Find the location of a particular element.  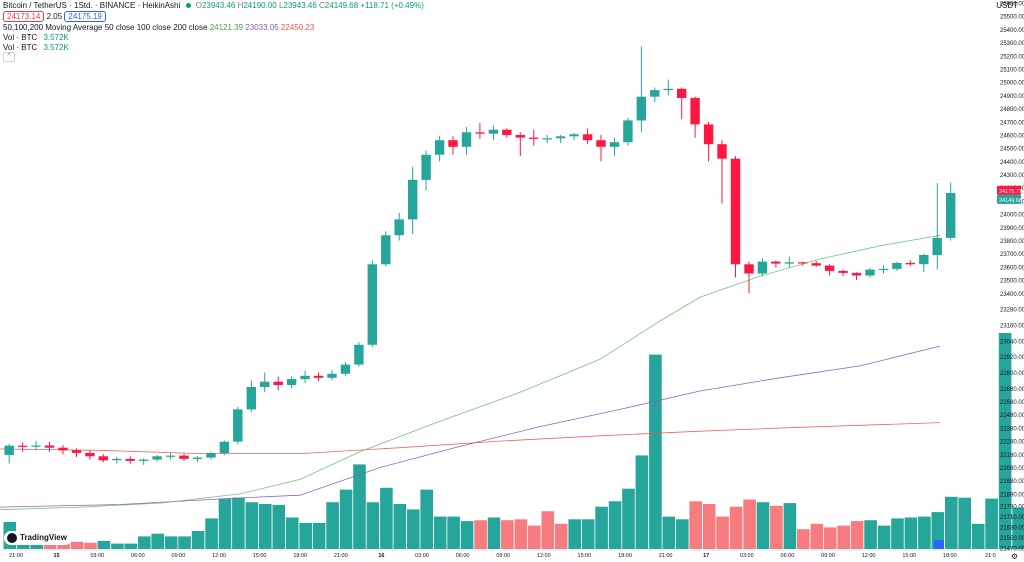

price-tick-label: 22920.00 is located at coordinates (1012, 358).